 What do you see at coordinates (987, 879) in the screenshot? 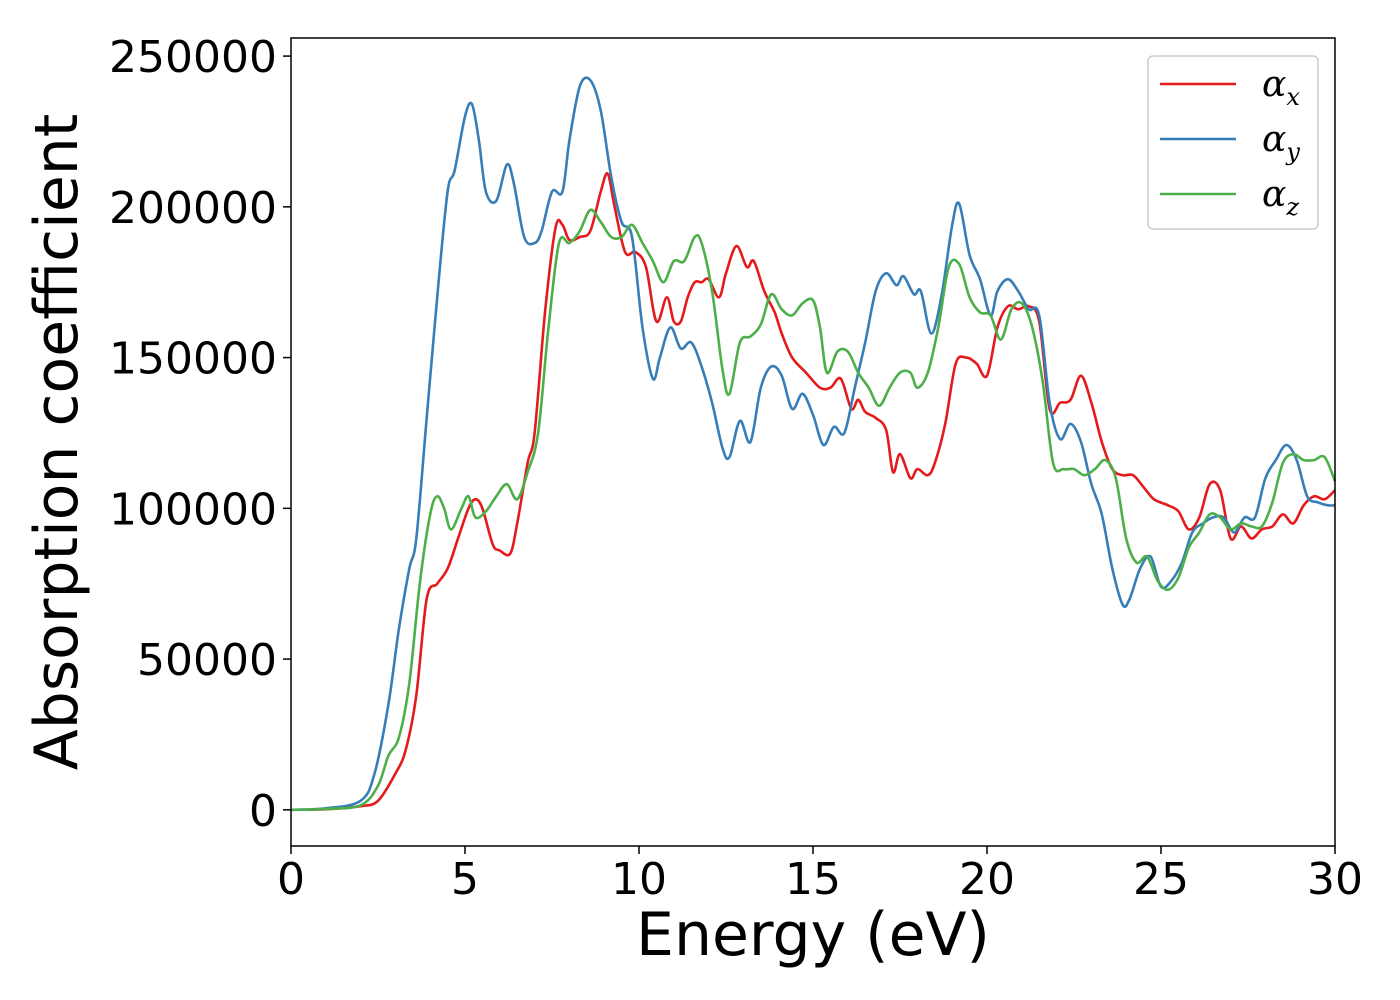
I see `x-tick-label: 20` at bounding box center [987, 879].